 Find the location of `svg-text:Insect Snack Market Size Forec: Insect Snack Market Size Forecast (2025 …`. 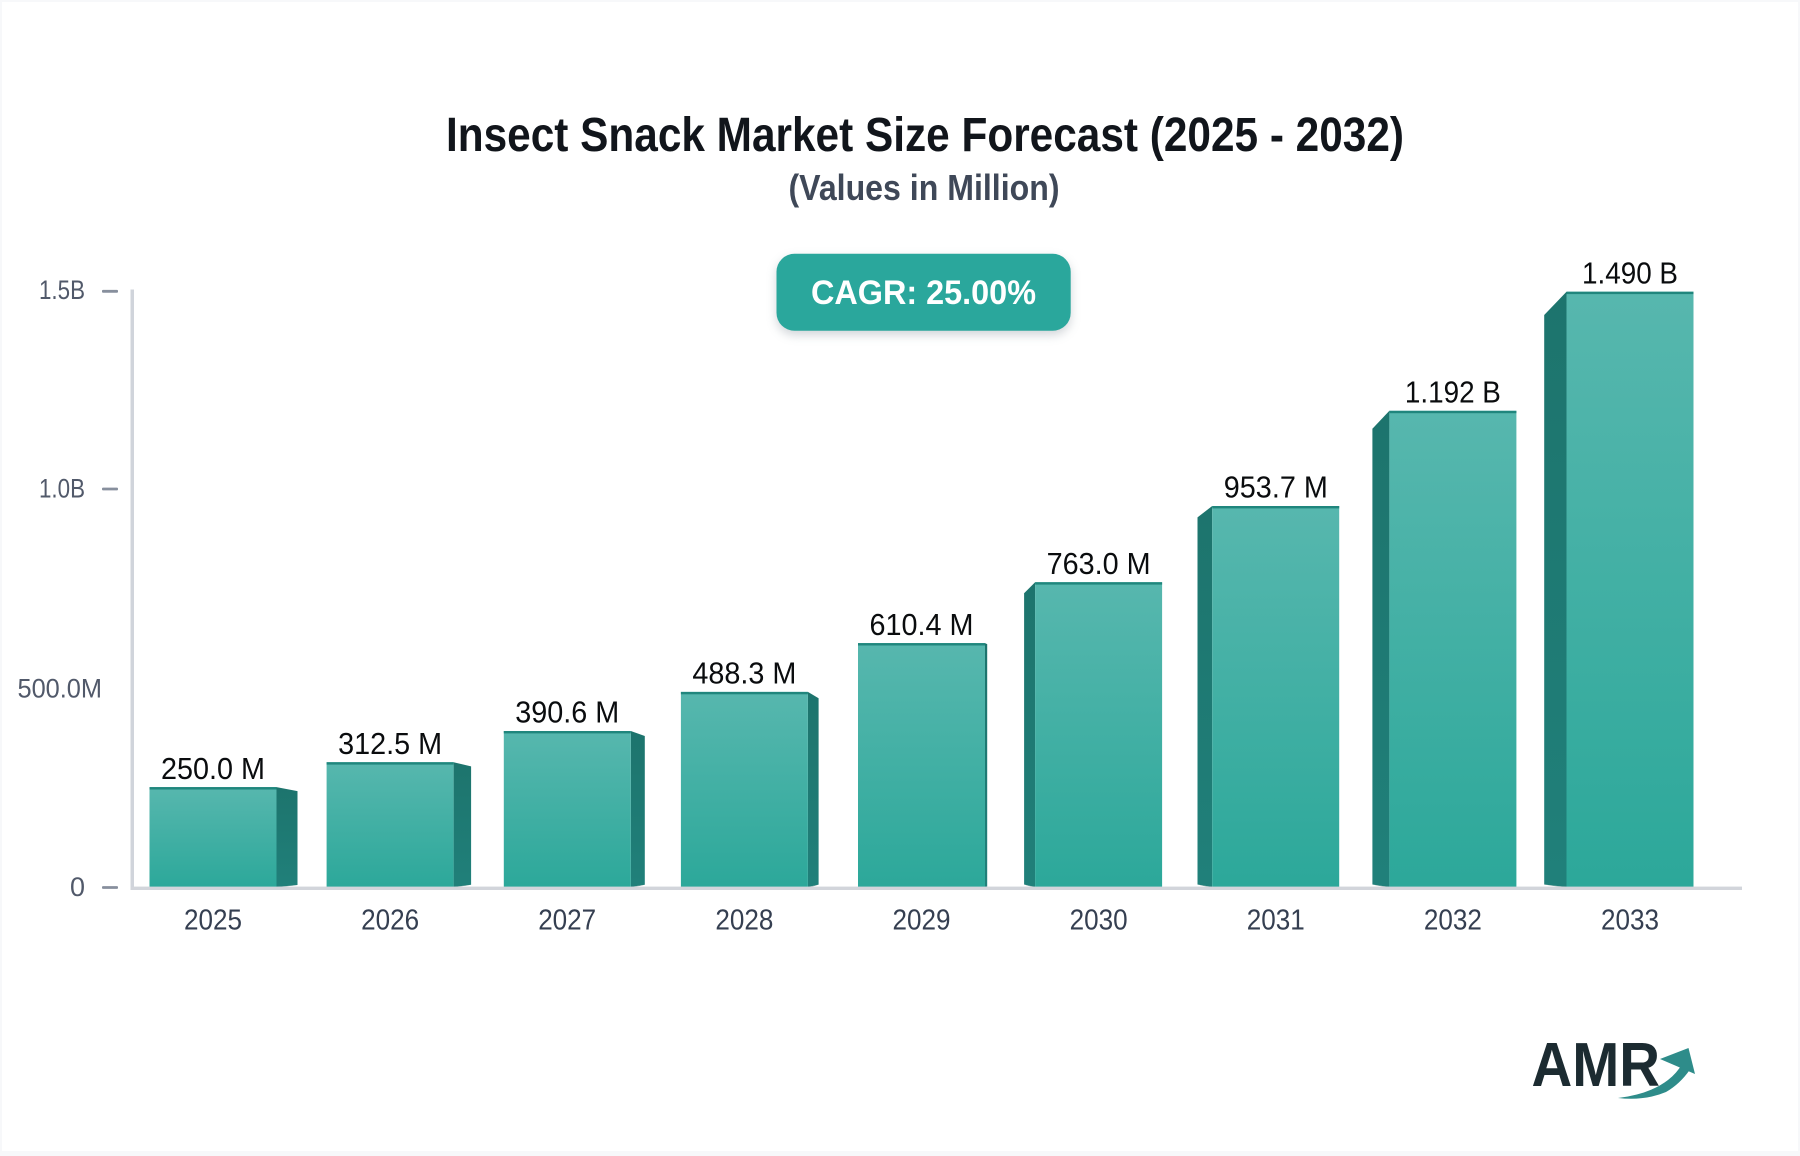

svg-text:Insect Snack Market Size Forec: Insect Snack Market Size Forecast (2025 … is located at coordinates (925, 135).